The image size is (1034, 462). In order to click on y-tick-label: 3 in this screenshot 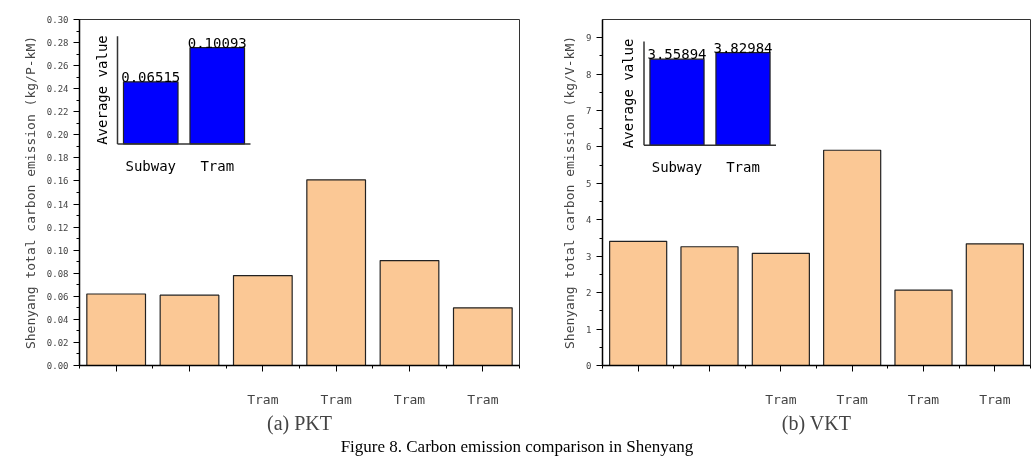, I will do `click(589, 256)`.